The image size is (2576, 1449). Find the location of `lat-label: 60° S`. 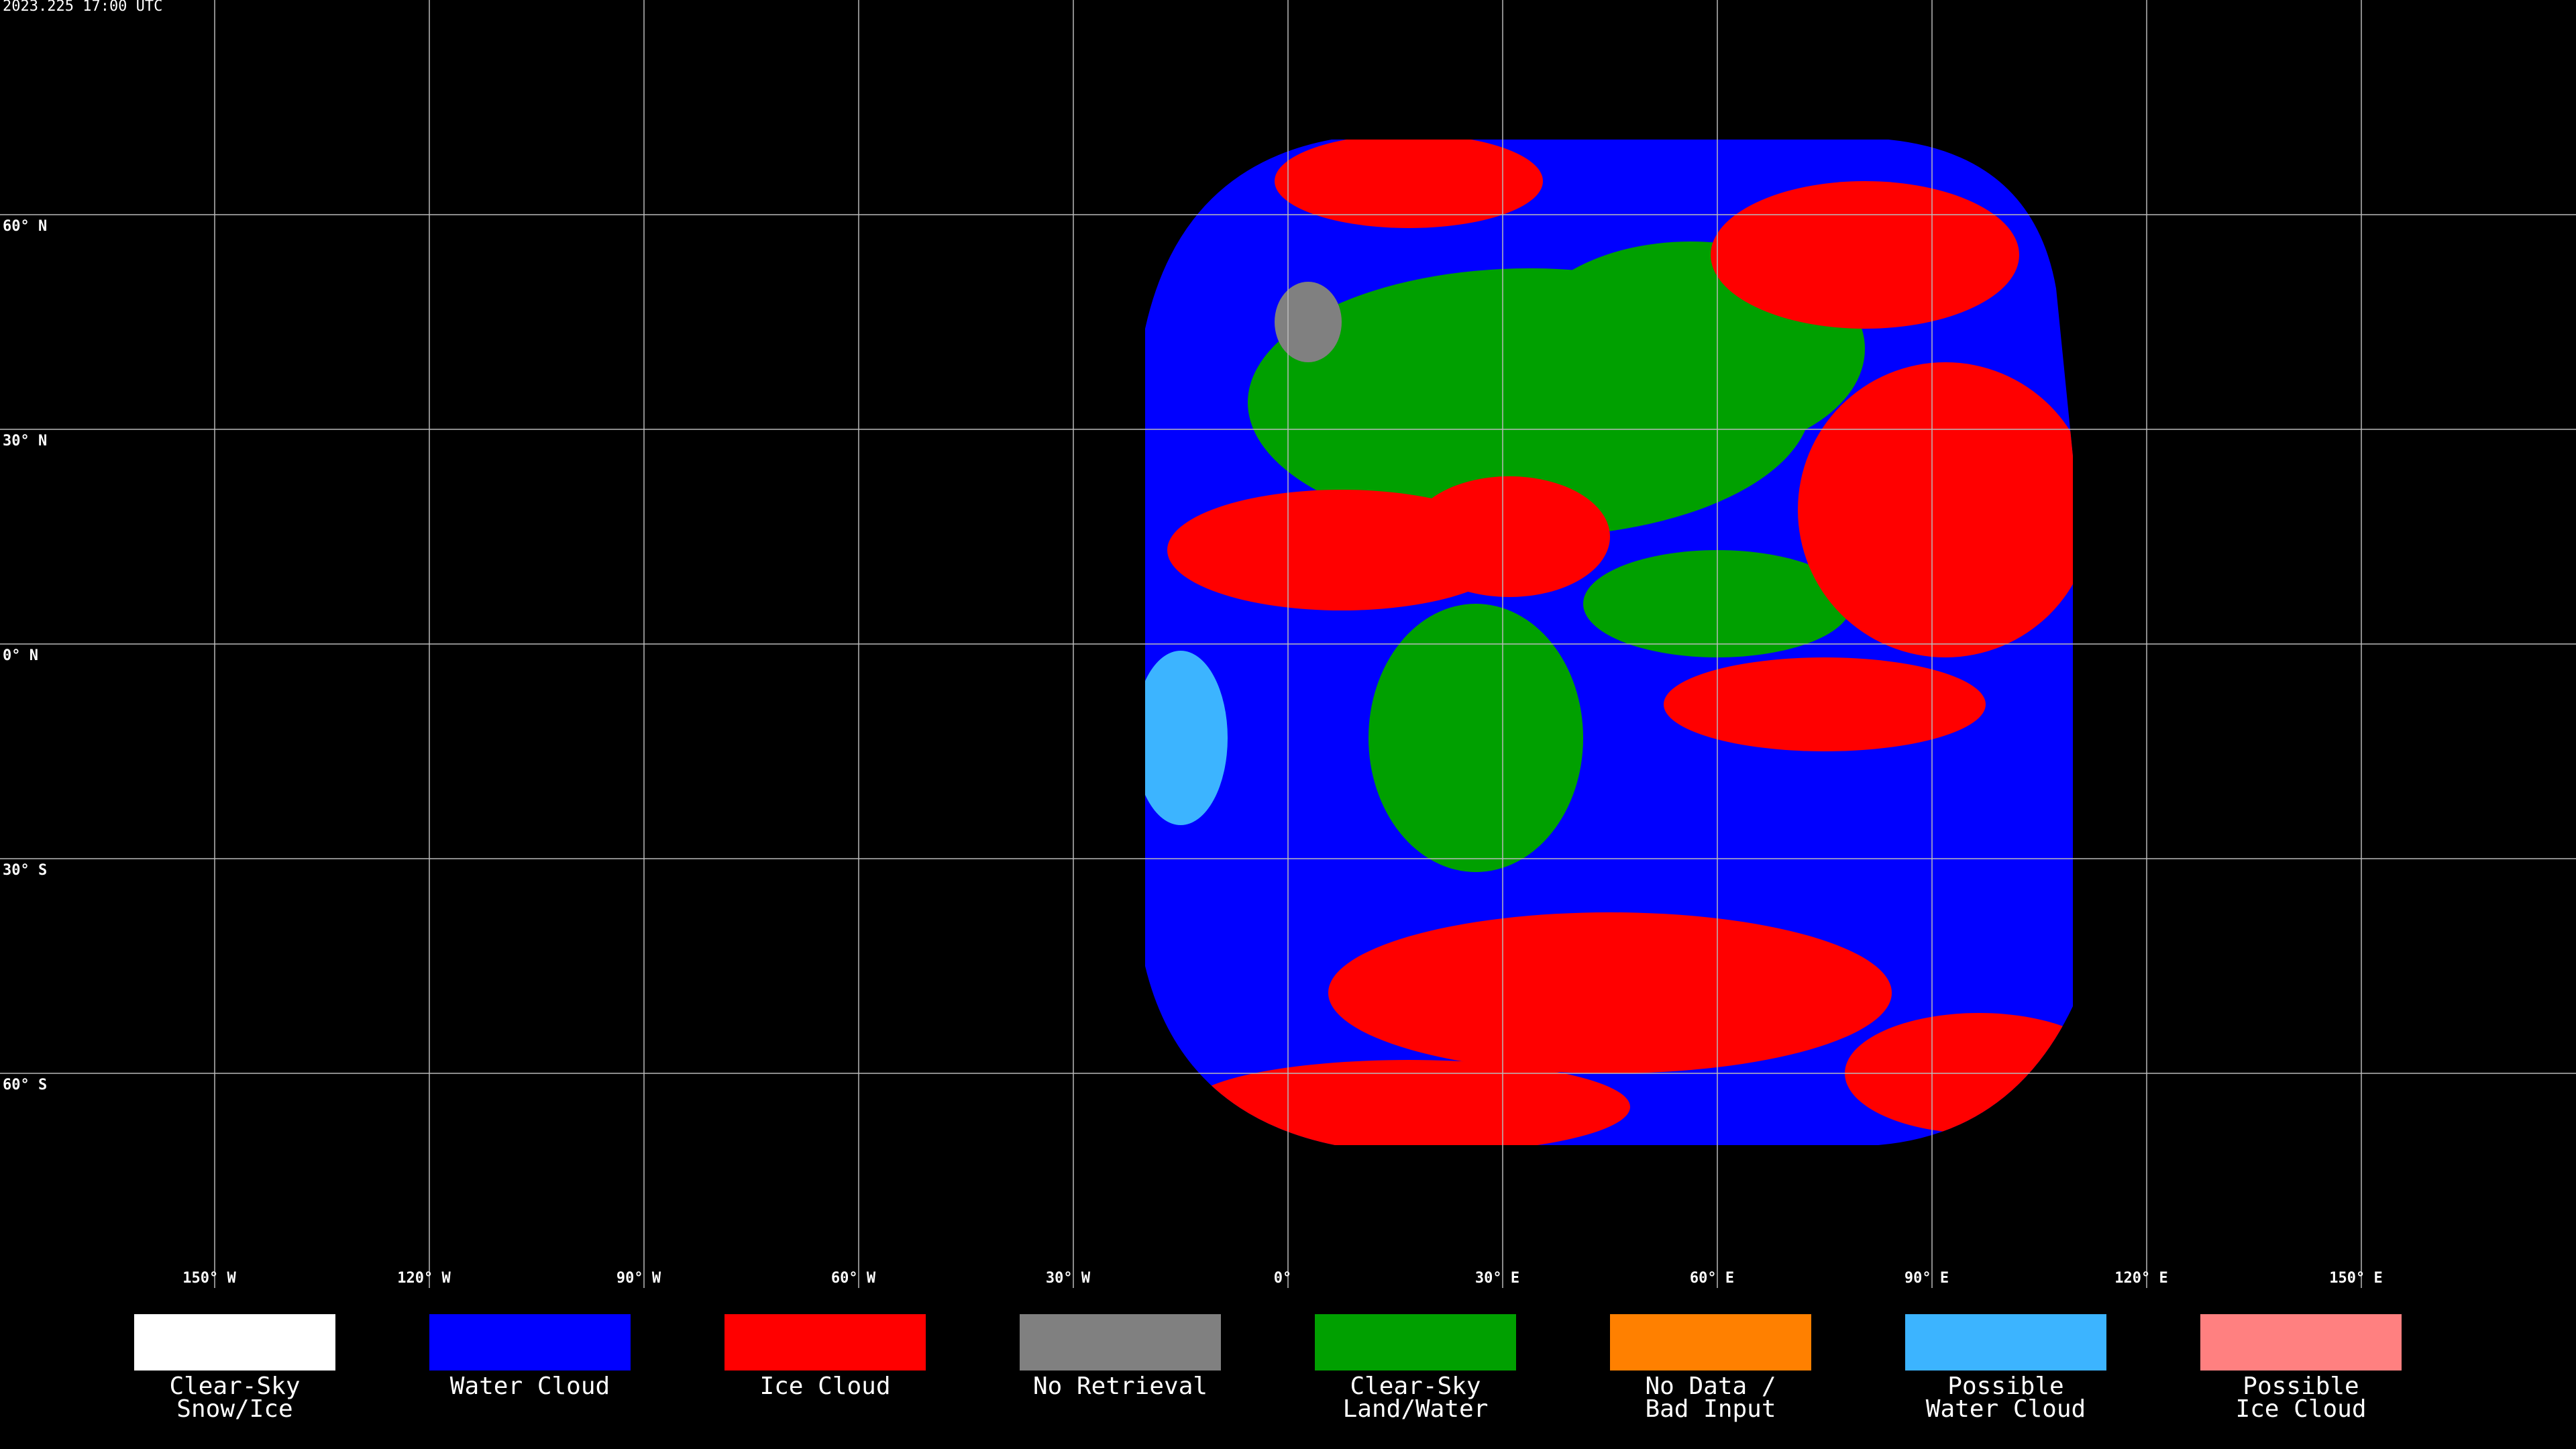

lat-label: 60° S is located at coordinates (25, 1085).